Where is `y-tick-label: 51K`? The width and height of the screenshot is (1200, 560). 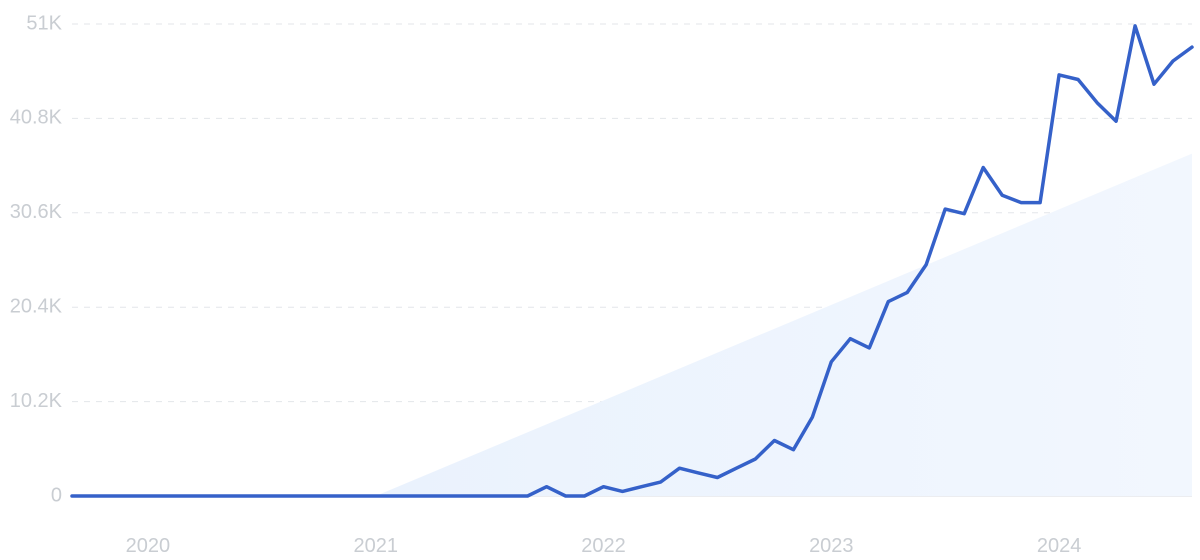 y-tick-label: 51K is located at coordinates (44, 23).